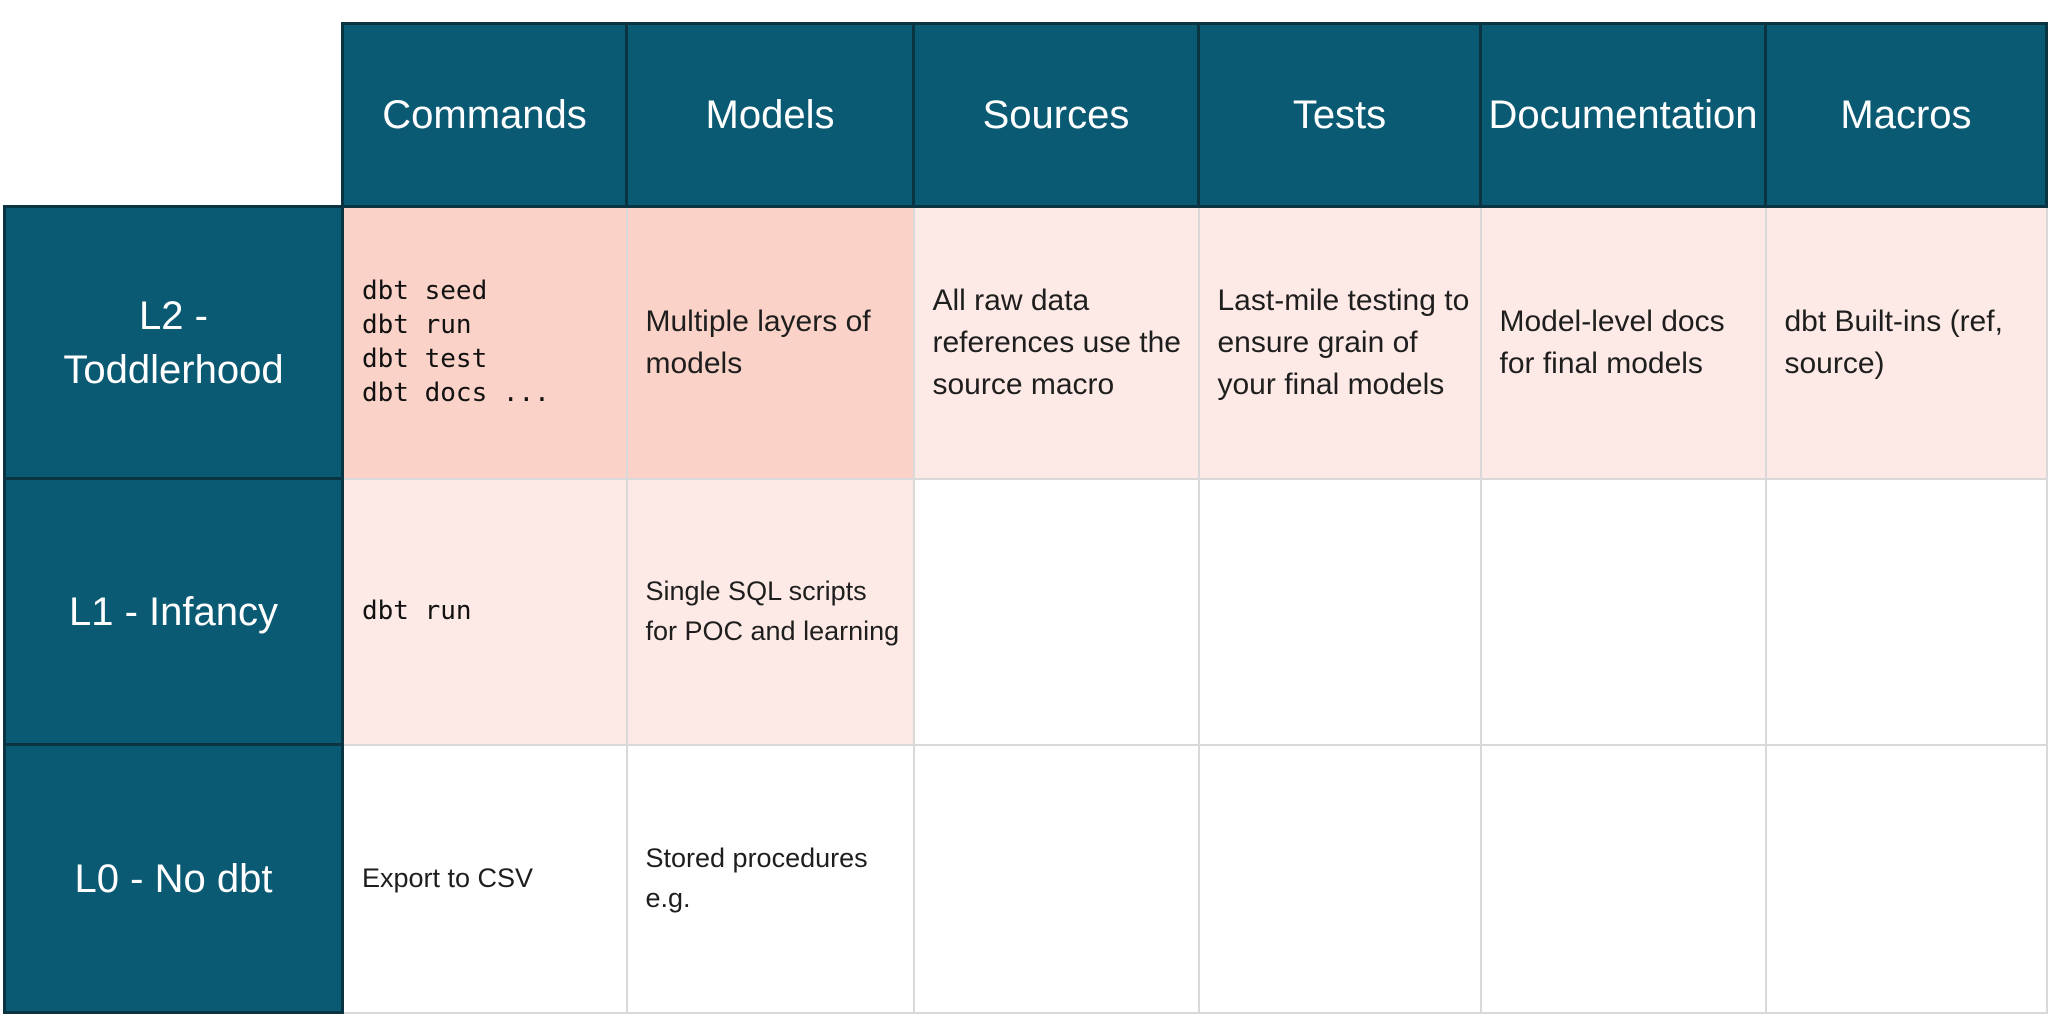 The width and height of the screenshot is (2048, 1018). What do you see at coordinates (758, 342) in the screenshot?
I see `cell-text: Multiple layers of models` at bounding box center [758, 342].